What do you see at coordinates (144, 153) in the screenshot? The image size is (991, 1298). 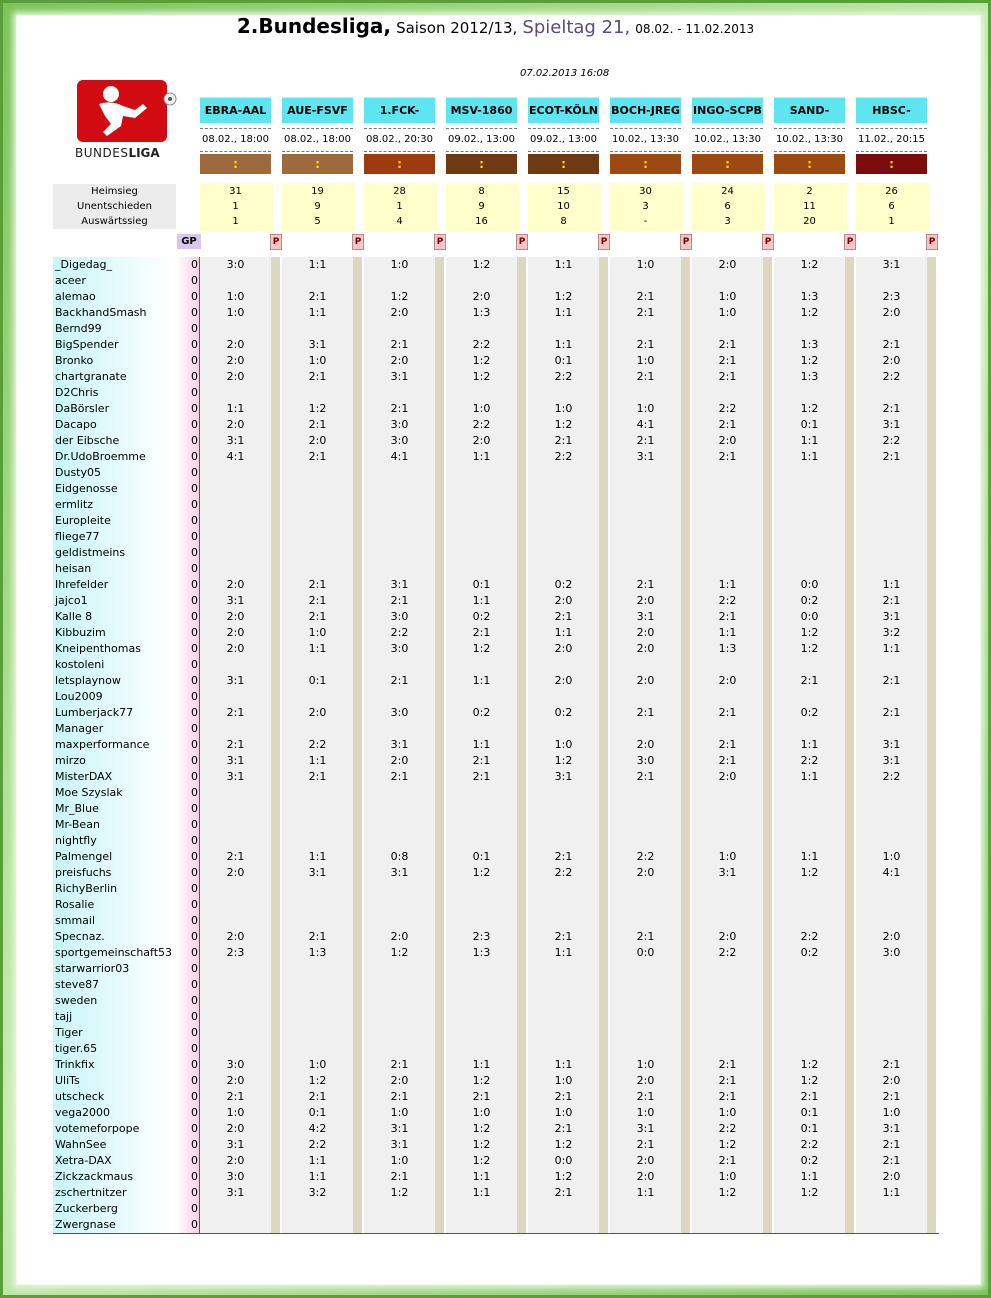 I see `logo-word-liga: LIGA` at bounding box center [144, 153].